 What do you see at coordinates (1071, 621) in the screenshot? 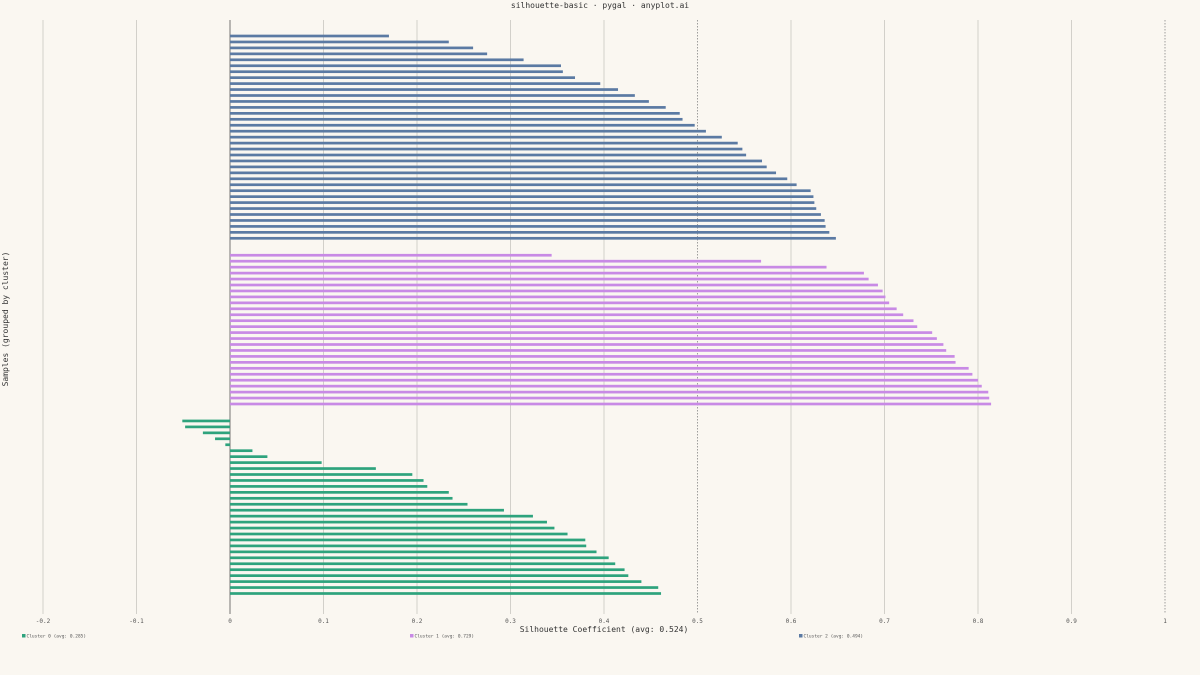
I see `x-tick-label: 0.9` at bounding box center [1071, 621].